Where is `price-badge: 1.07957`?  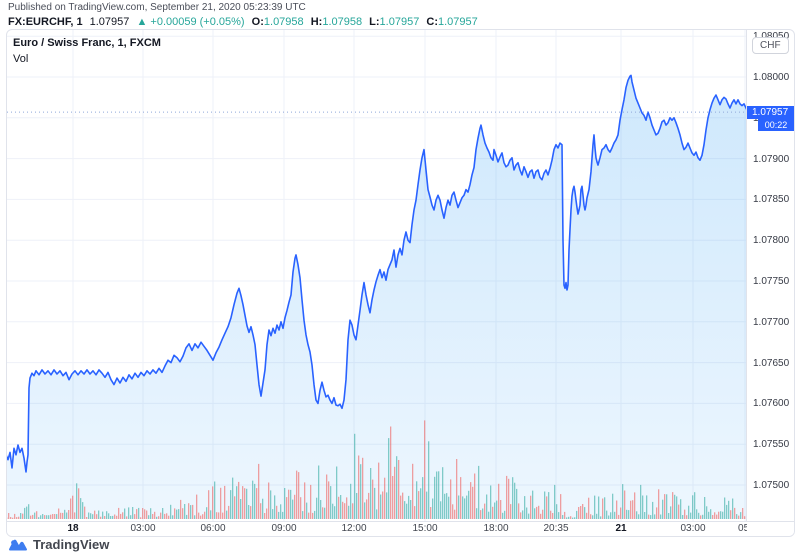 price-badge: 1.07957 is located at coordinates (770, 112).